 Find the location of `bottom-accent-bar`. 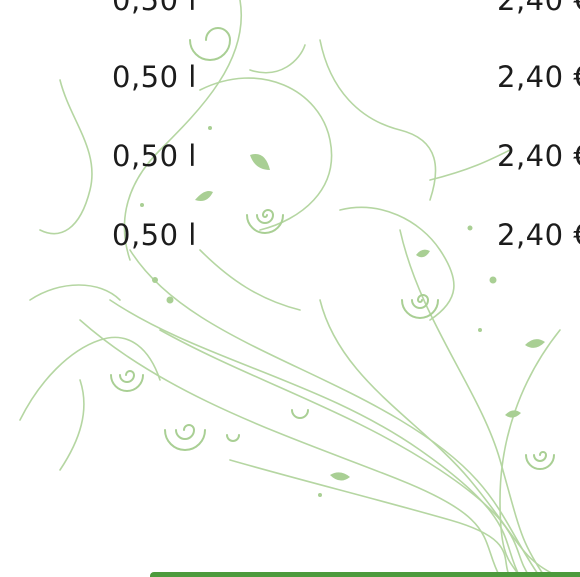

bottom-accent-bar is located at coordinates (365, 574).